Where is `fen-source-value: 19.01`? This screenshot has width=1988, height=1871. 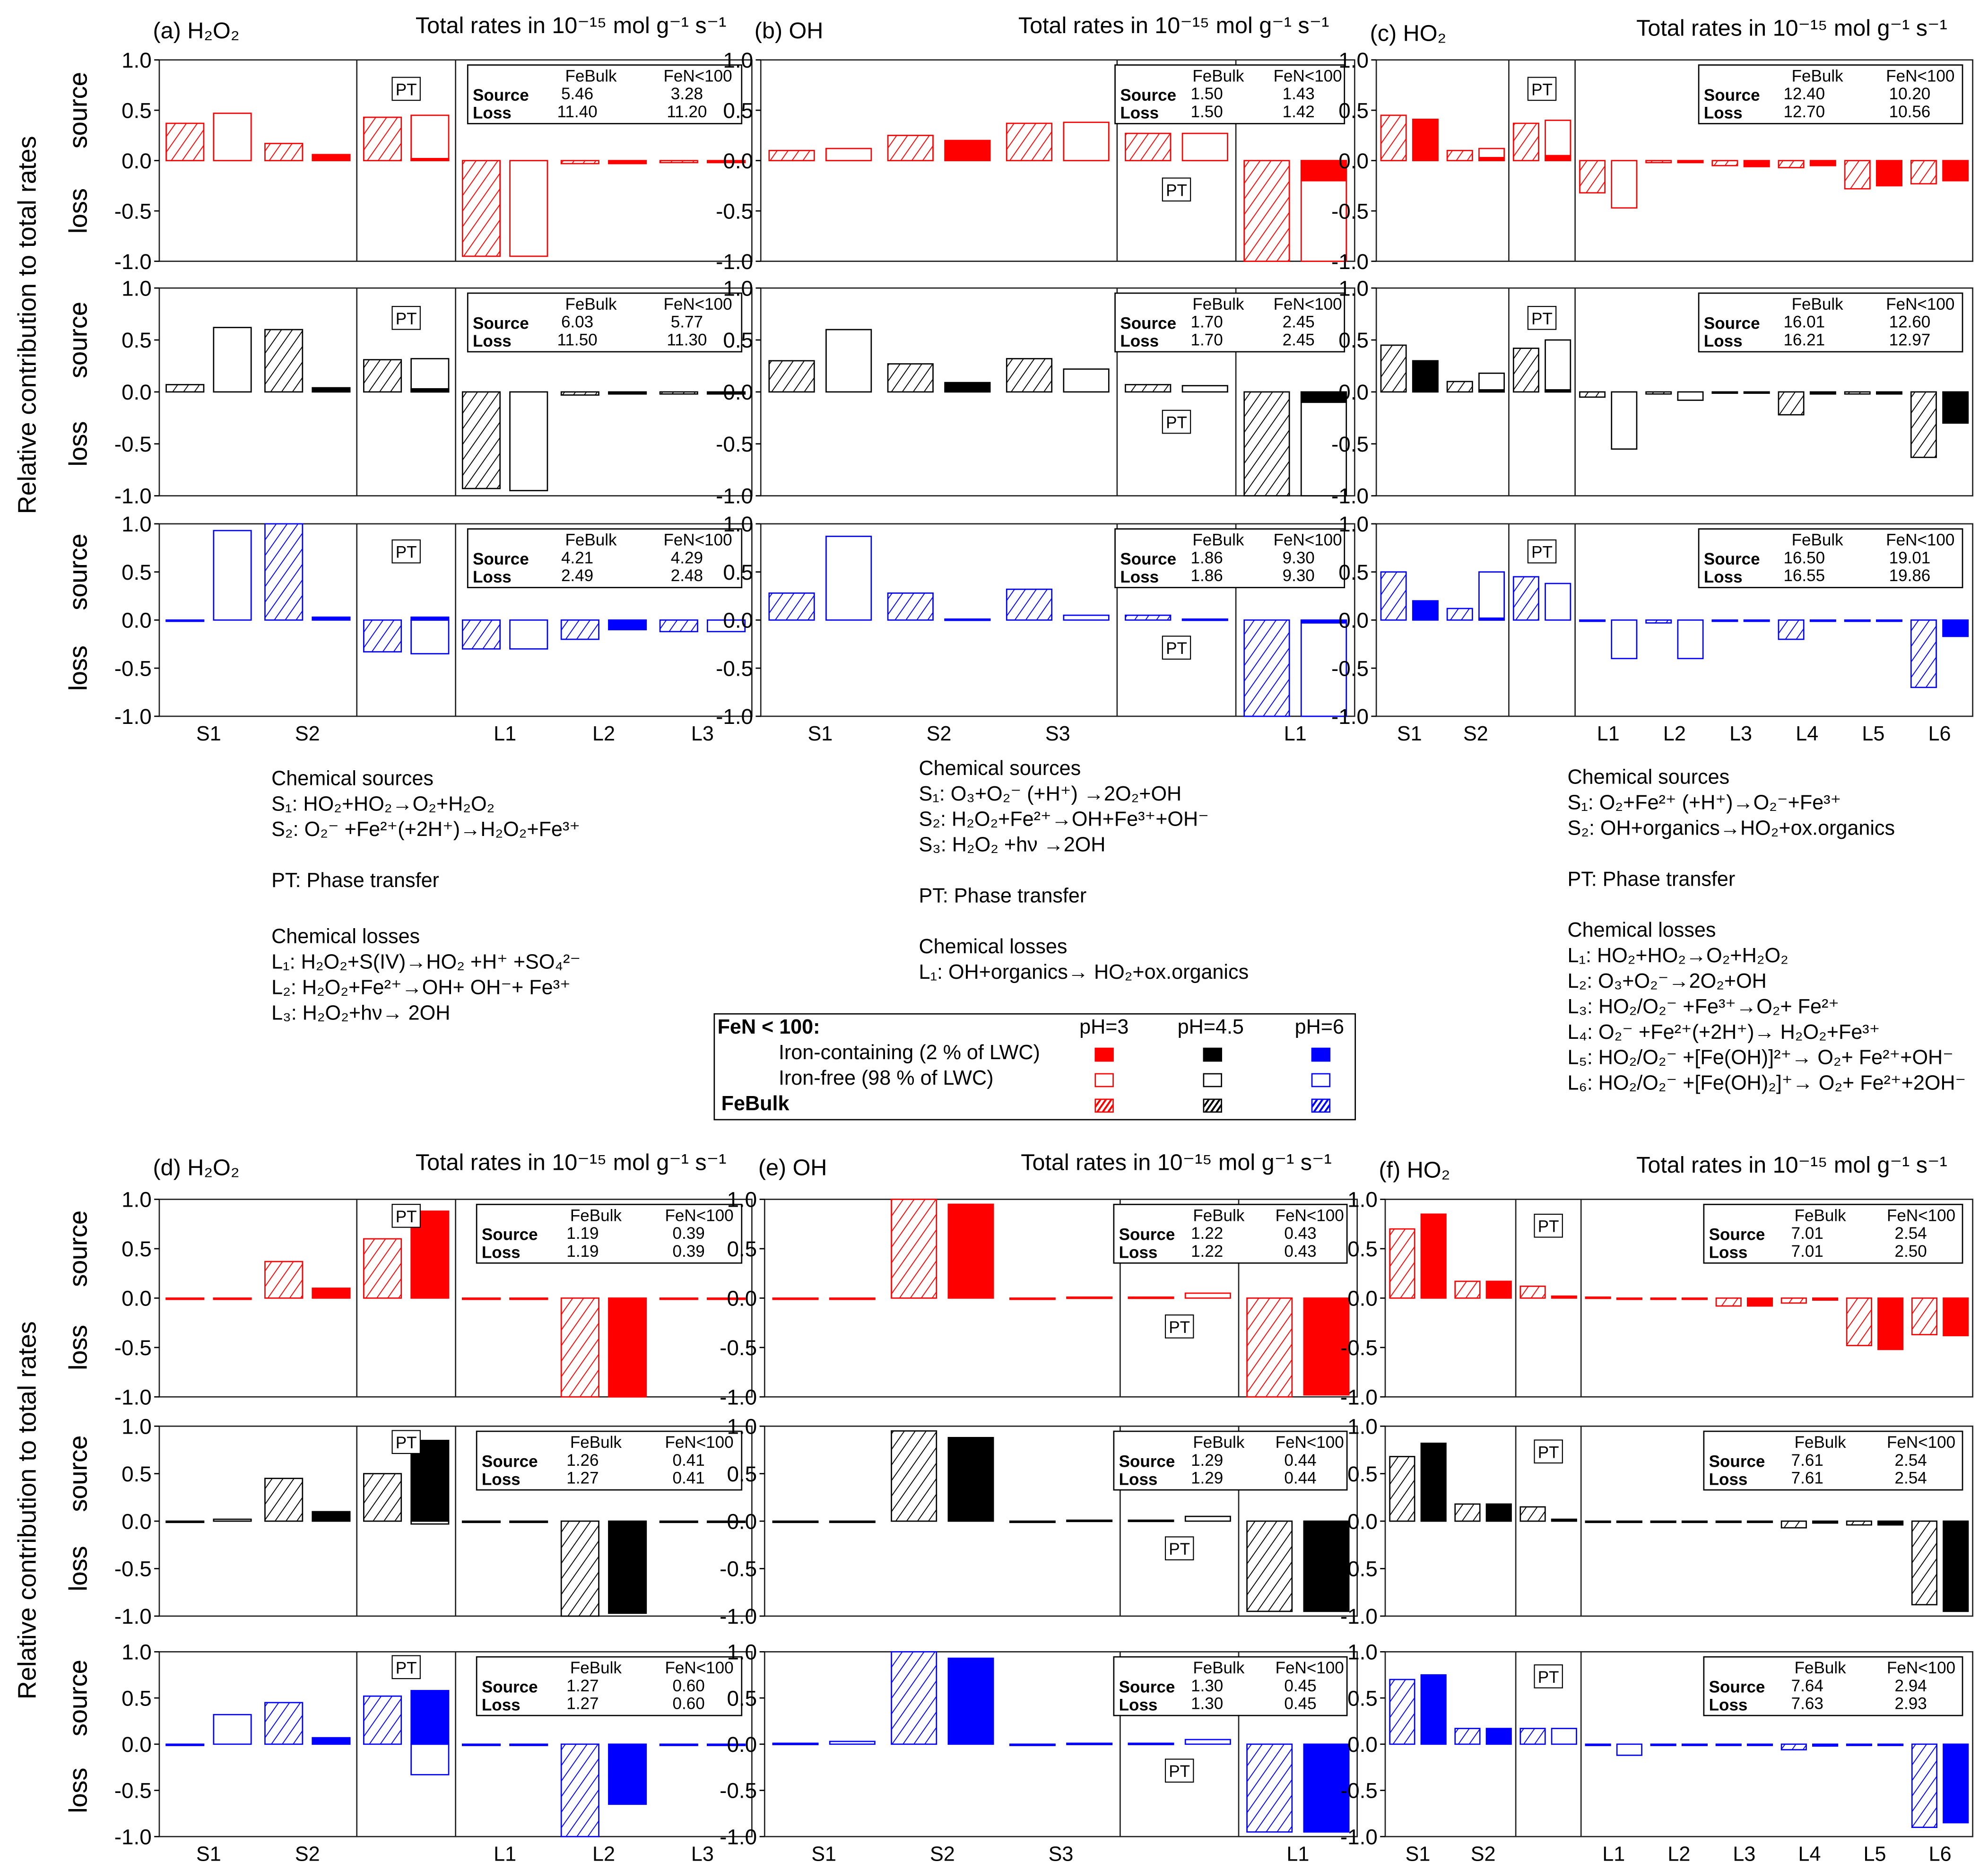
fen-source-value: 19.01 is located at coordinates (1910, 557).